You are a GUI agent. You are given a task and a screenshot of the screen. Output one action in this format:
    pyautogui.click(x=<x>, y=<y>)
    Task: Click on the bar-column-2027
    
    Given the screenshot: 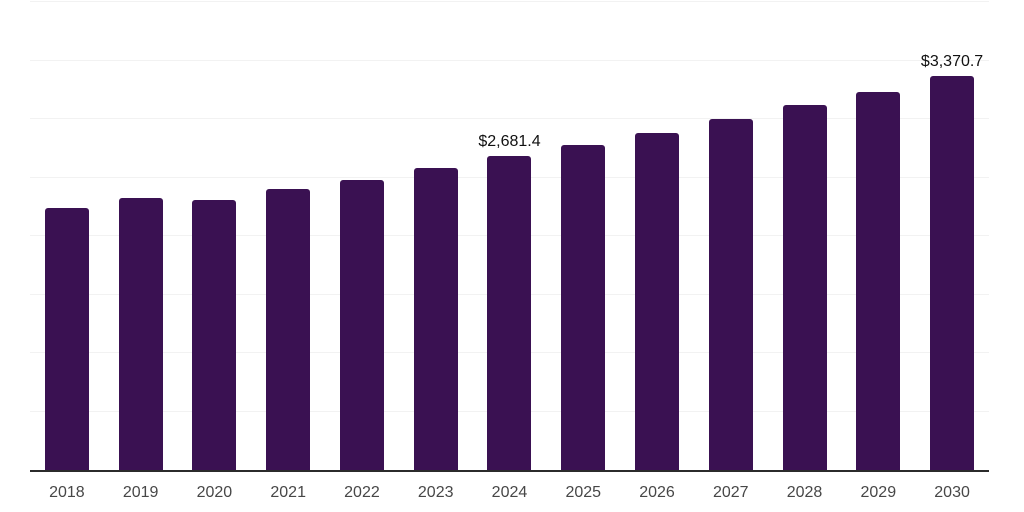 What is the action you would take?
    pyautogui.click(x=731, y=236)
    